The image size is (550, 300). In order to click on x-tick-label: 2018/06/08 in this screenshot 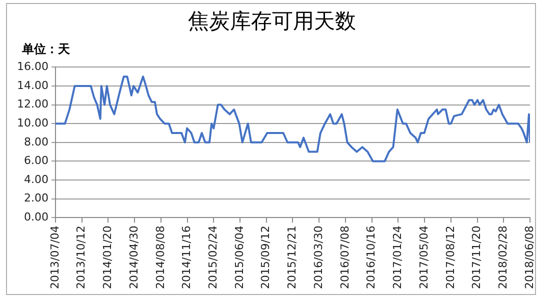, I will do `click(529, 258)`.